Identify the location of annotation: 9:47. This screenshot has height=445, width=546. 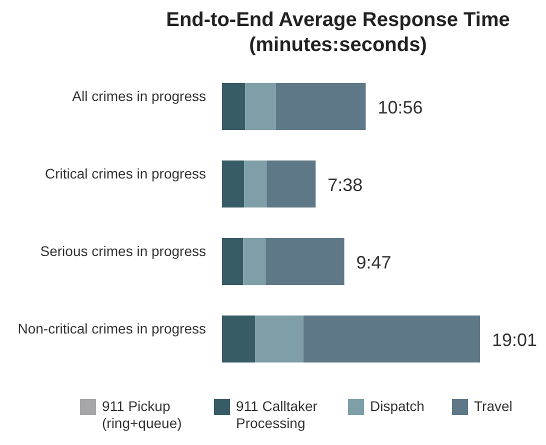
(374, 262).